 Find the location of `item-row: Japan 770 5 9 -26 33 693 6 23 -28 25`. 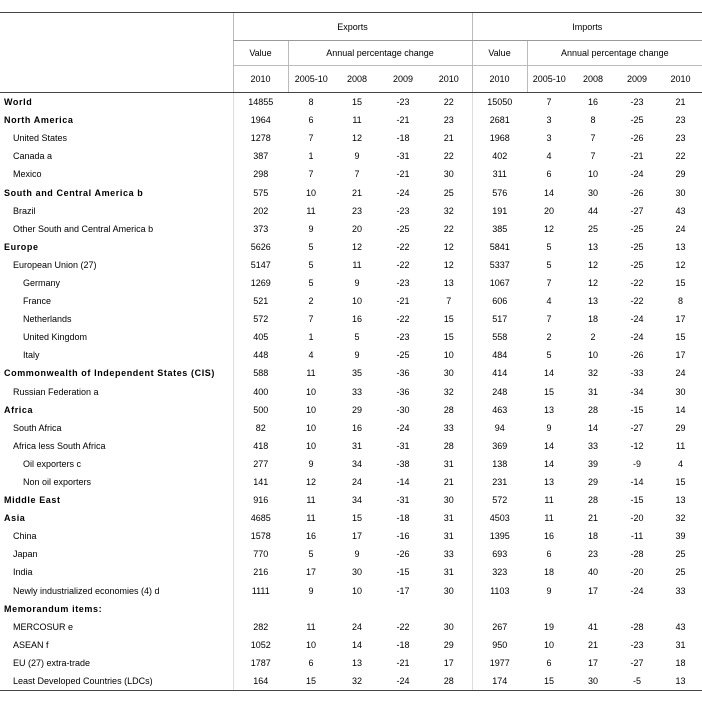

item-row: Japan 770 5 9 -26 33 693 6 23 -28 25 is located at coordinates (351, 554).